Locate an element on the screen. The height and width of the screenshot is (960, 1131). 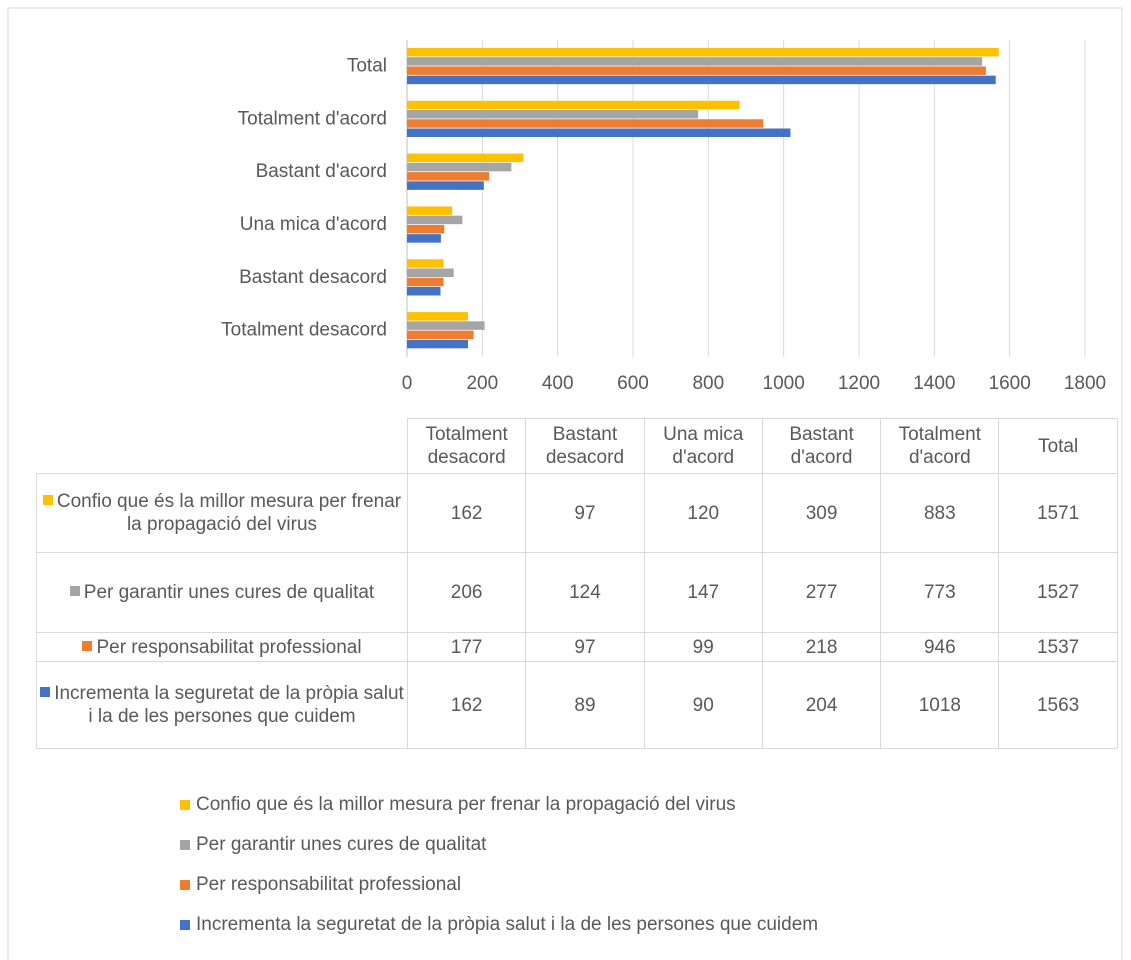
row-label-cell: Per garantir unes cures de qualitat is located at coordinates (222, 592).